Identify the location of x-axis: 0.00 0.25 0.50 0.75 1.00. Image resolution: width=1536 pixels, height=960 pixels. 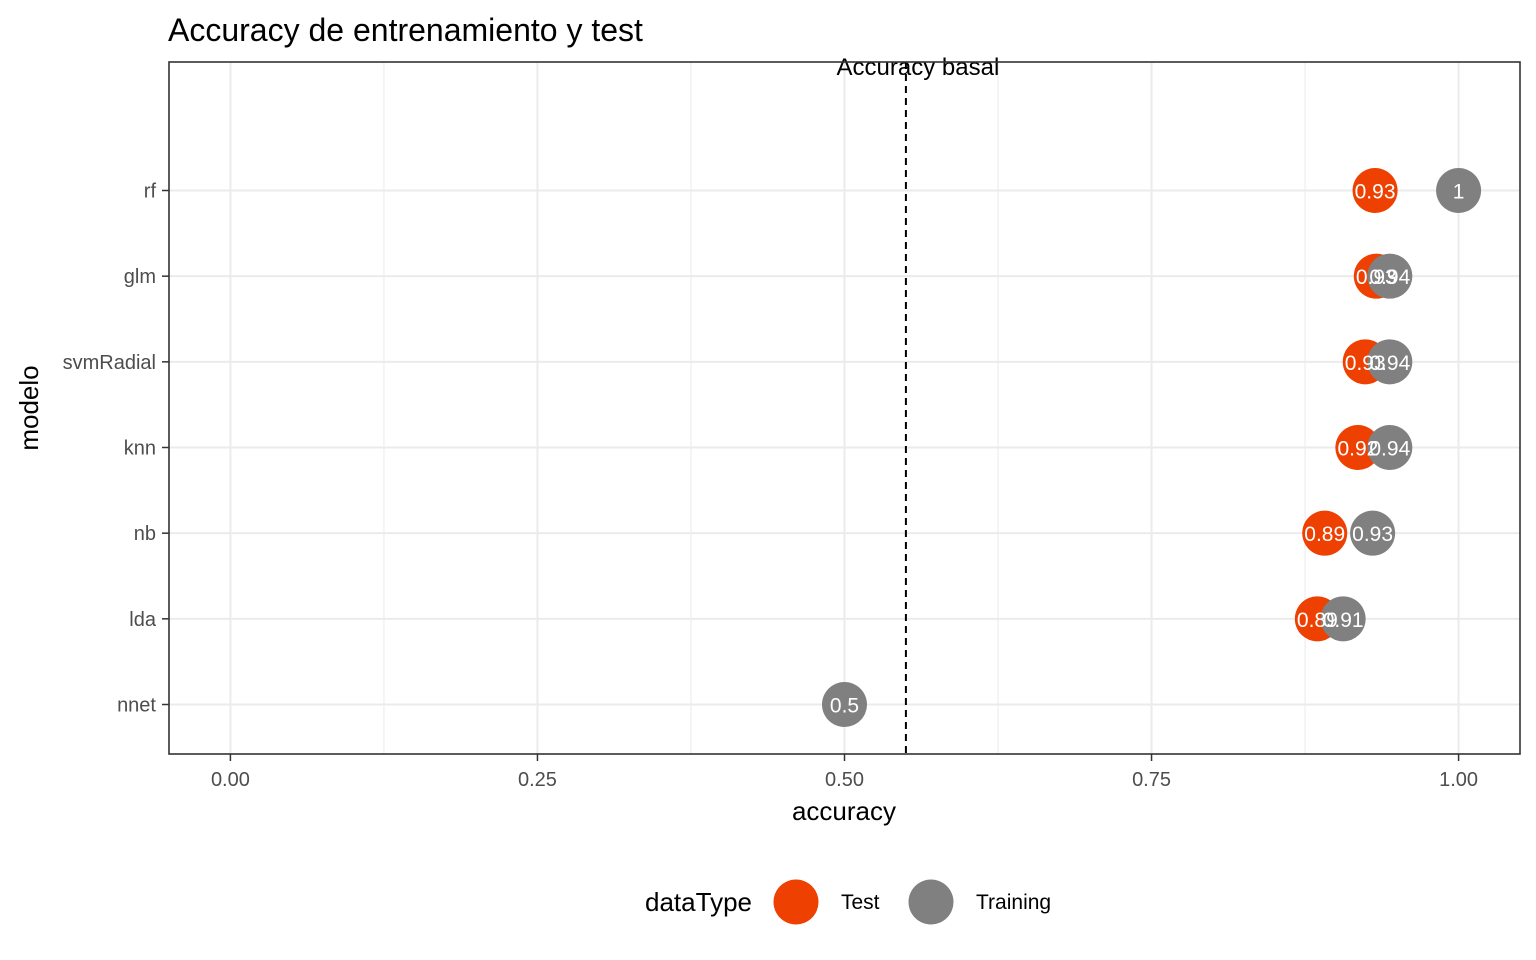
(844, 772).